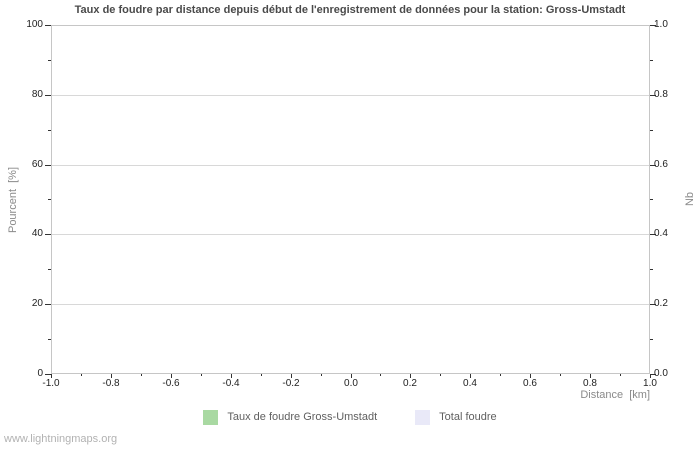 The height and width of the screenshot is (450, 700). What do you see at coordinates (37, 164) in the screenshot?
I see `y-left-tick-label: 60` at bounding box center [37, 164].